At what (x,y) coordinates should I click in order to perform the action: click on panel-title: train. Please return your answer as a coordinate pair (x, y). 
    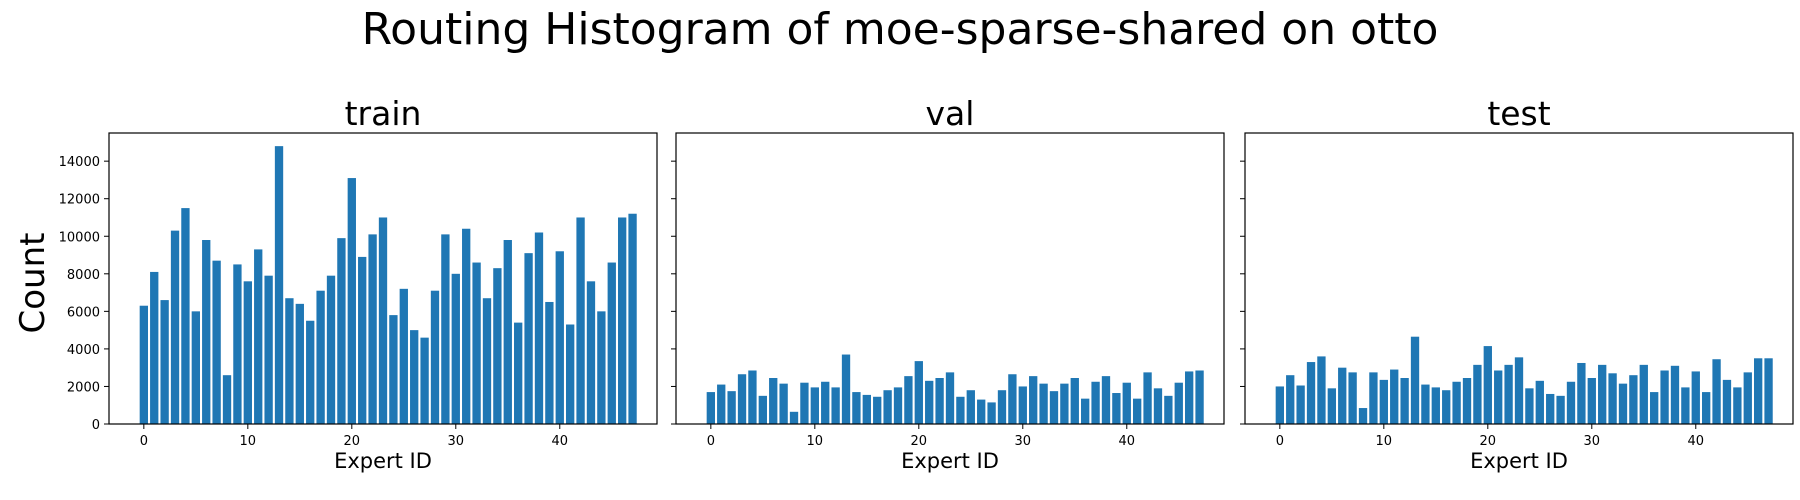
    Looking at the image, I should click on (383, 113).